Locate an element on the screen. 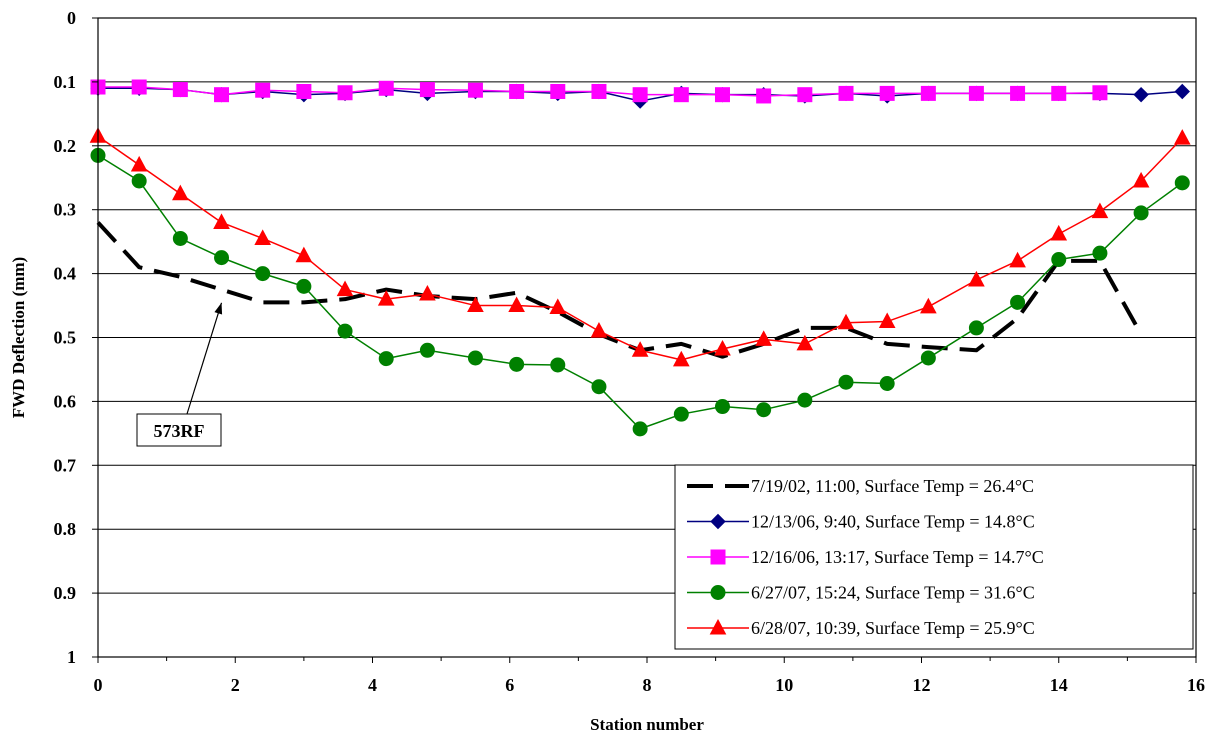  legend-entry-2: 12/13/06, 9:40, Surface Temp = 14.8°C is located at coordinates (861, 522).